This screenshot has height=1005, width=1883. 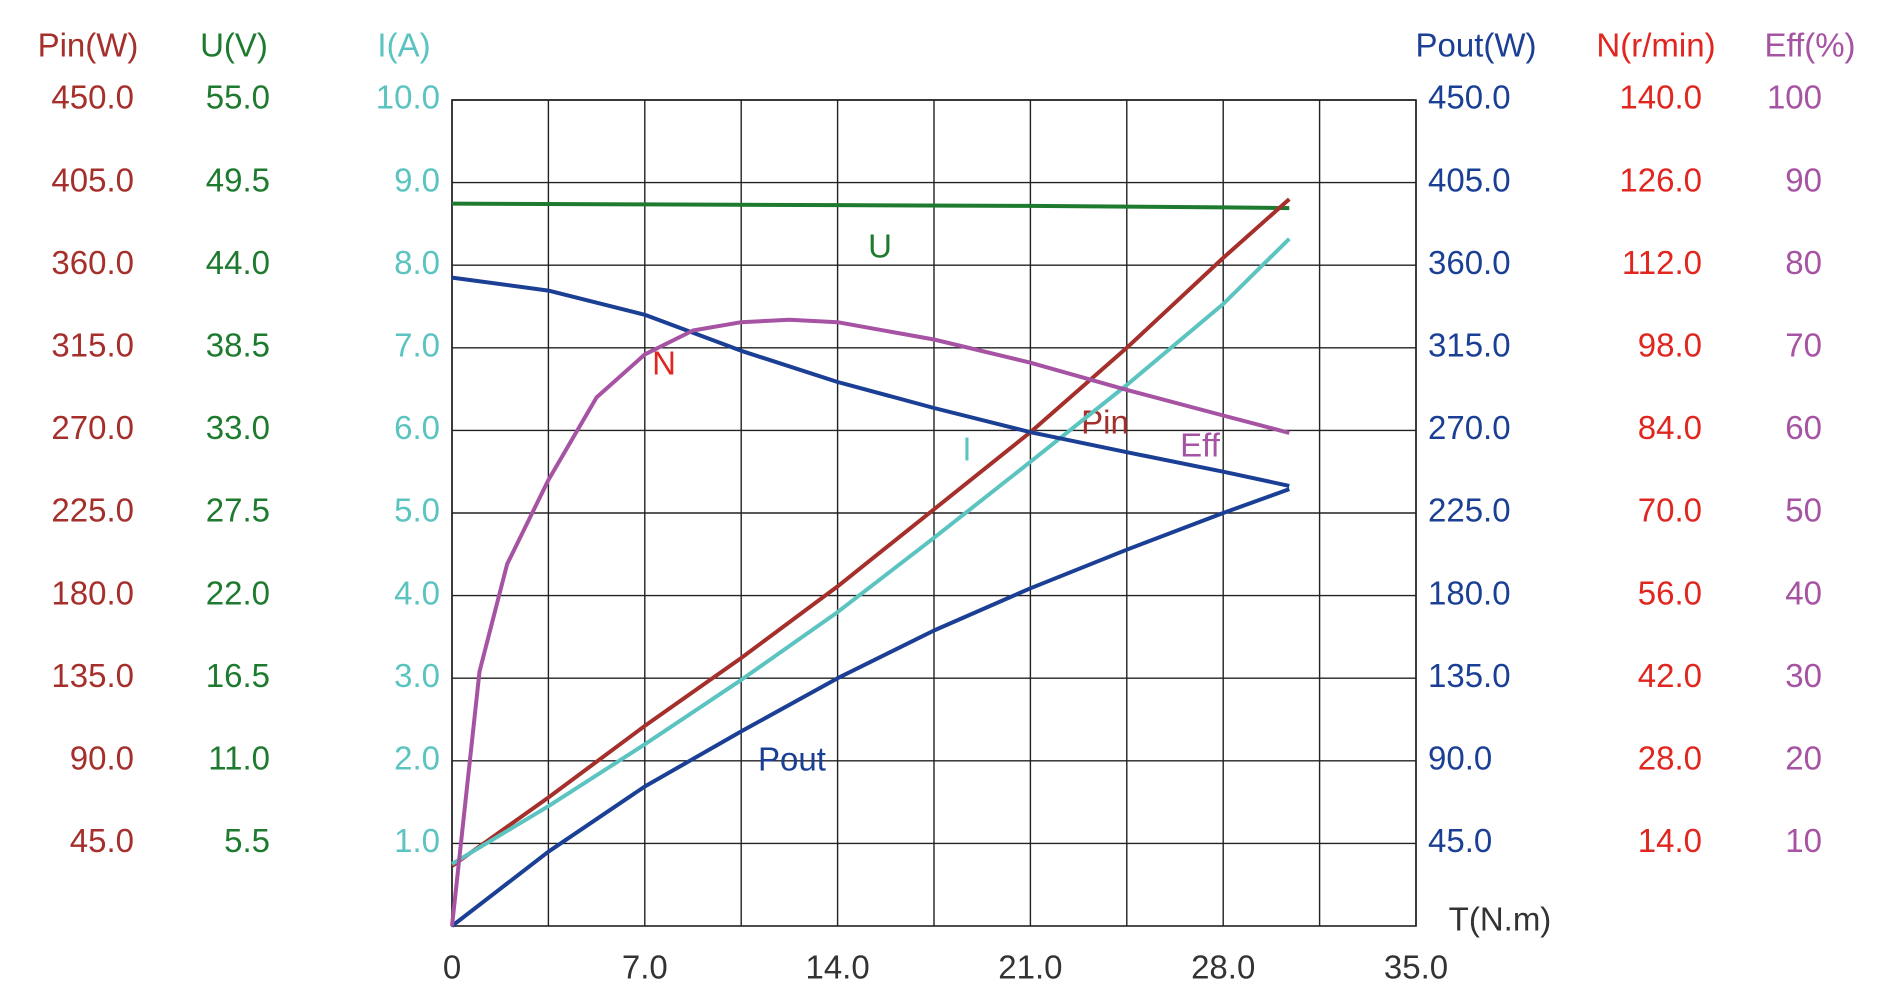 What do you see at coordinates (1223, 967) in the screenshot?
I see `x-tick-label: 28.0` at bounding box center [1223, 967].